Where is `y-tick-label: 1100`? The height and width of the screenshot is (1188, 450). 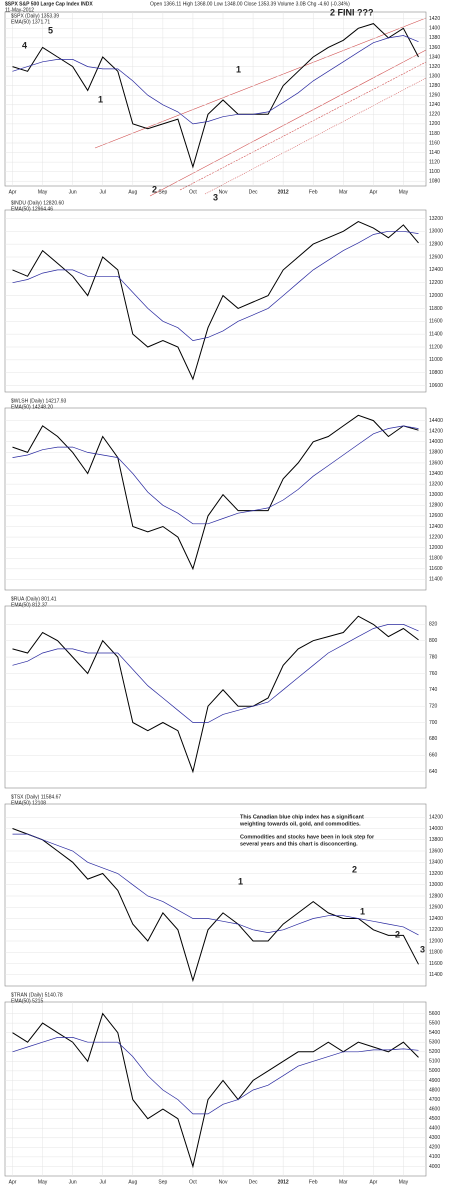
y-tick-label: 1100 is located at coordinates (434, 172).